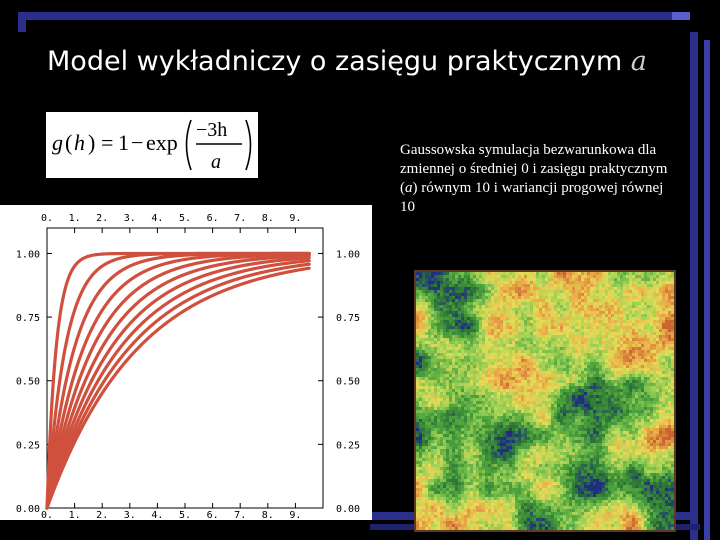 The width and height of the screenshot is (720, 540). I want to click on x-tick-label-bottom: 1., so click(75, 515).